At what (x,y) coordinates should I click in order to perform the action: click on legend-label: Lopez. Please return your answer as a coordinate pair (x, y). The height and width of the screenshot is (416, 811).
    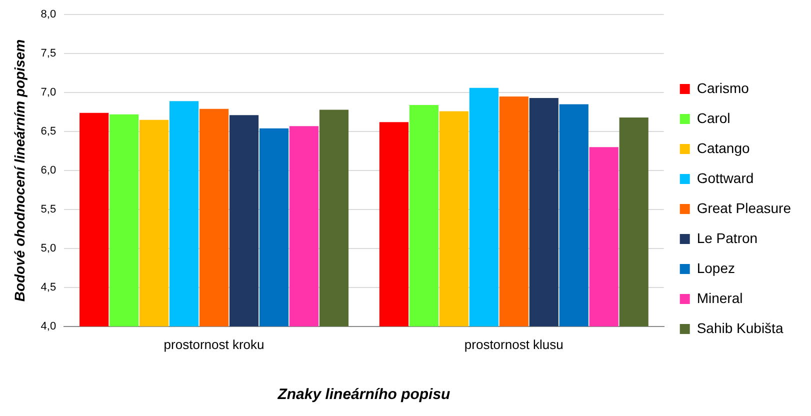
    Looking at the image, I should click on (715, 268).